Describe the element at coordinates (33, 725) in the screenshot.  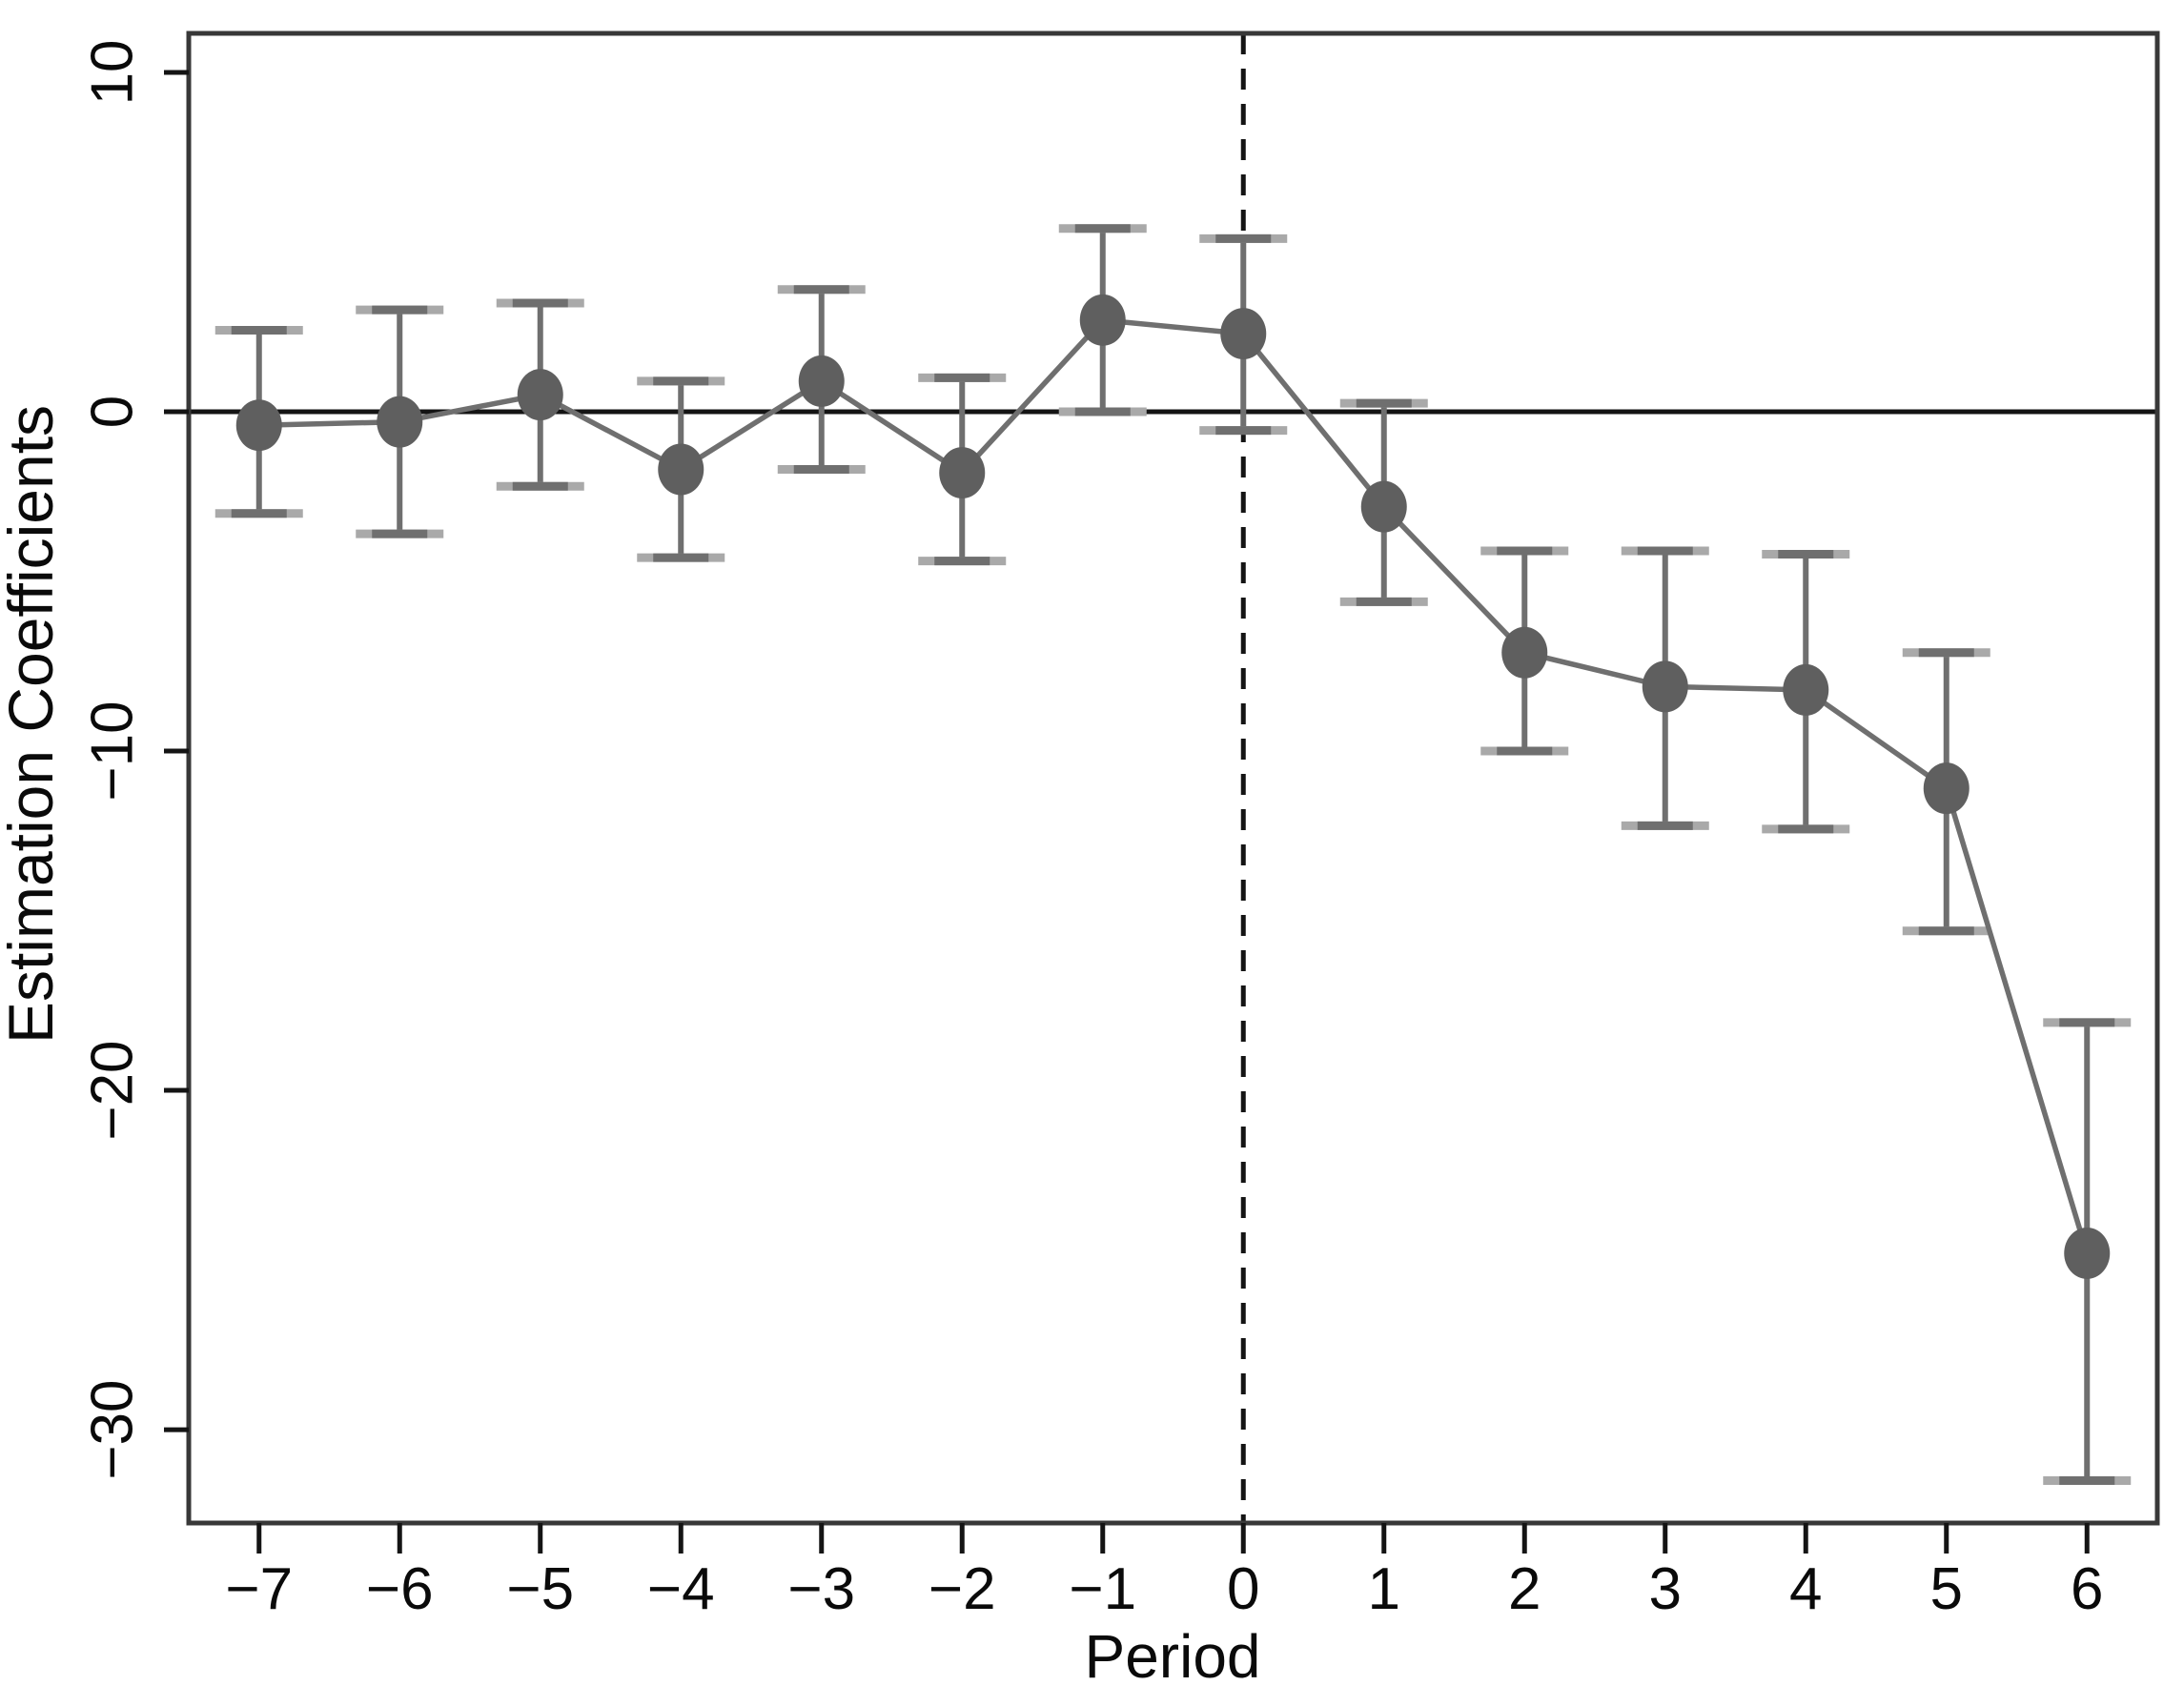
I see `y-axis-title: Estimation Coefficients` at that location.